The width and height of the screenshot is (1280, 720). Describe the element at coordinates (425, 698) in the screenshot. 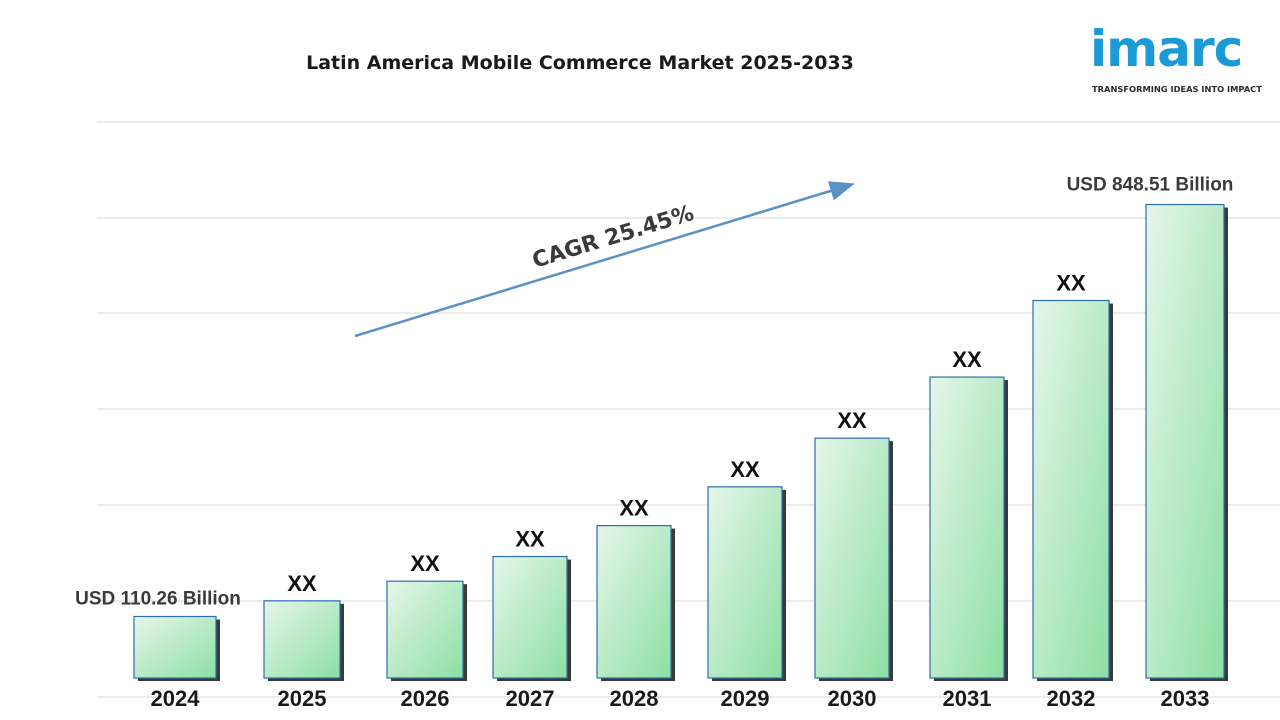

I see `x-tick-label: 2026` at that location.